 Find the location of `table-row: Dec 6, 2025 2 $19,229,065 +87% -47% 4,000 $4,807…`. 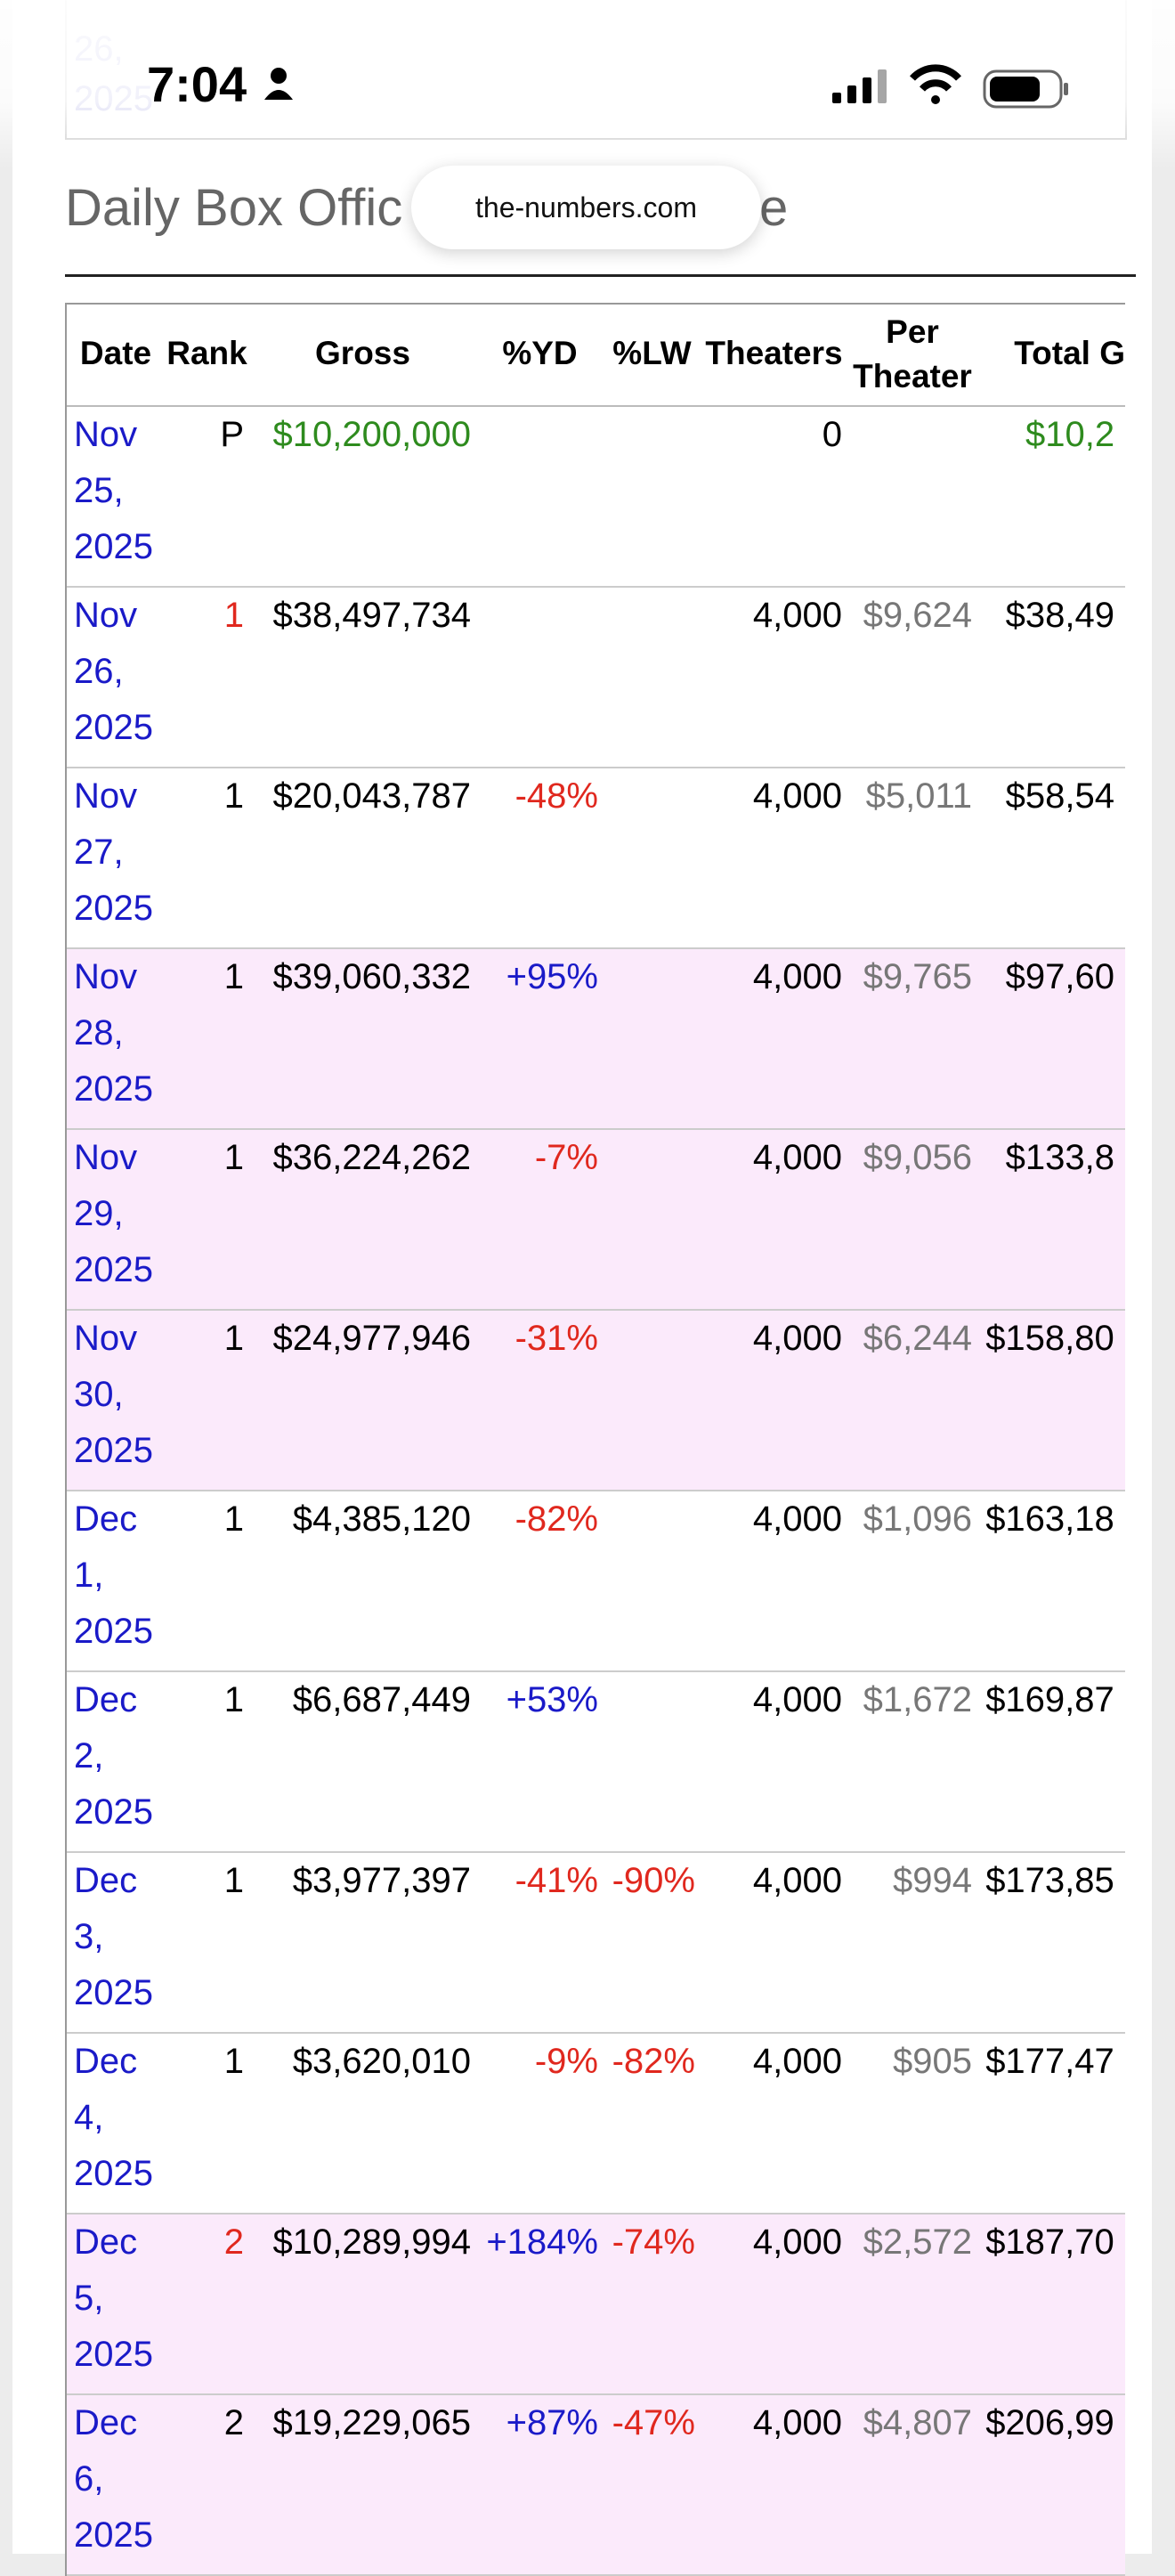

table-row: Dec 6, 2025 2 $19,229,065 +87% -47% 4,000 $4,807… is located at coordinates (596, 2485).